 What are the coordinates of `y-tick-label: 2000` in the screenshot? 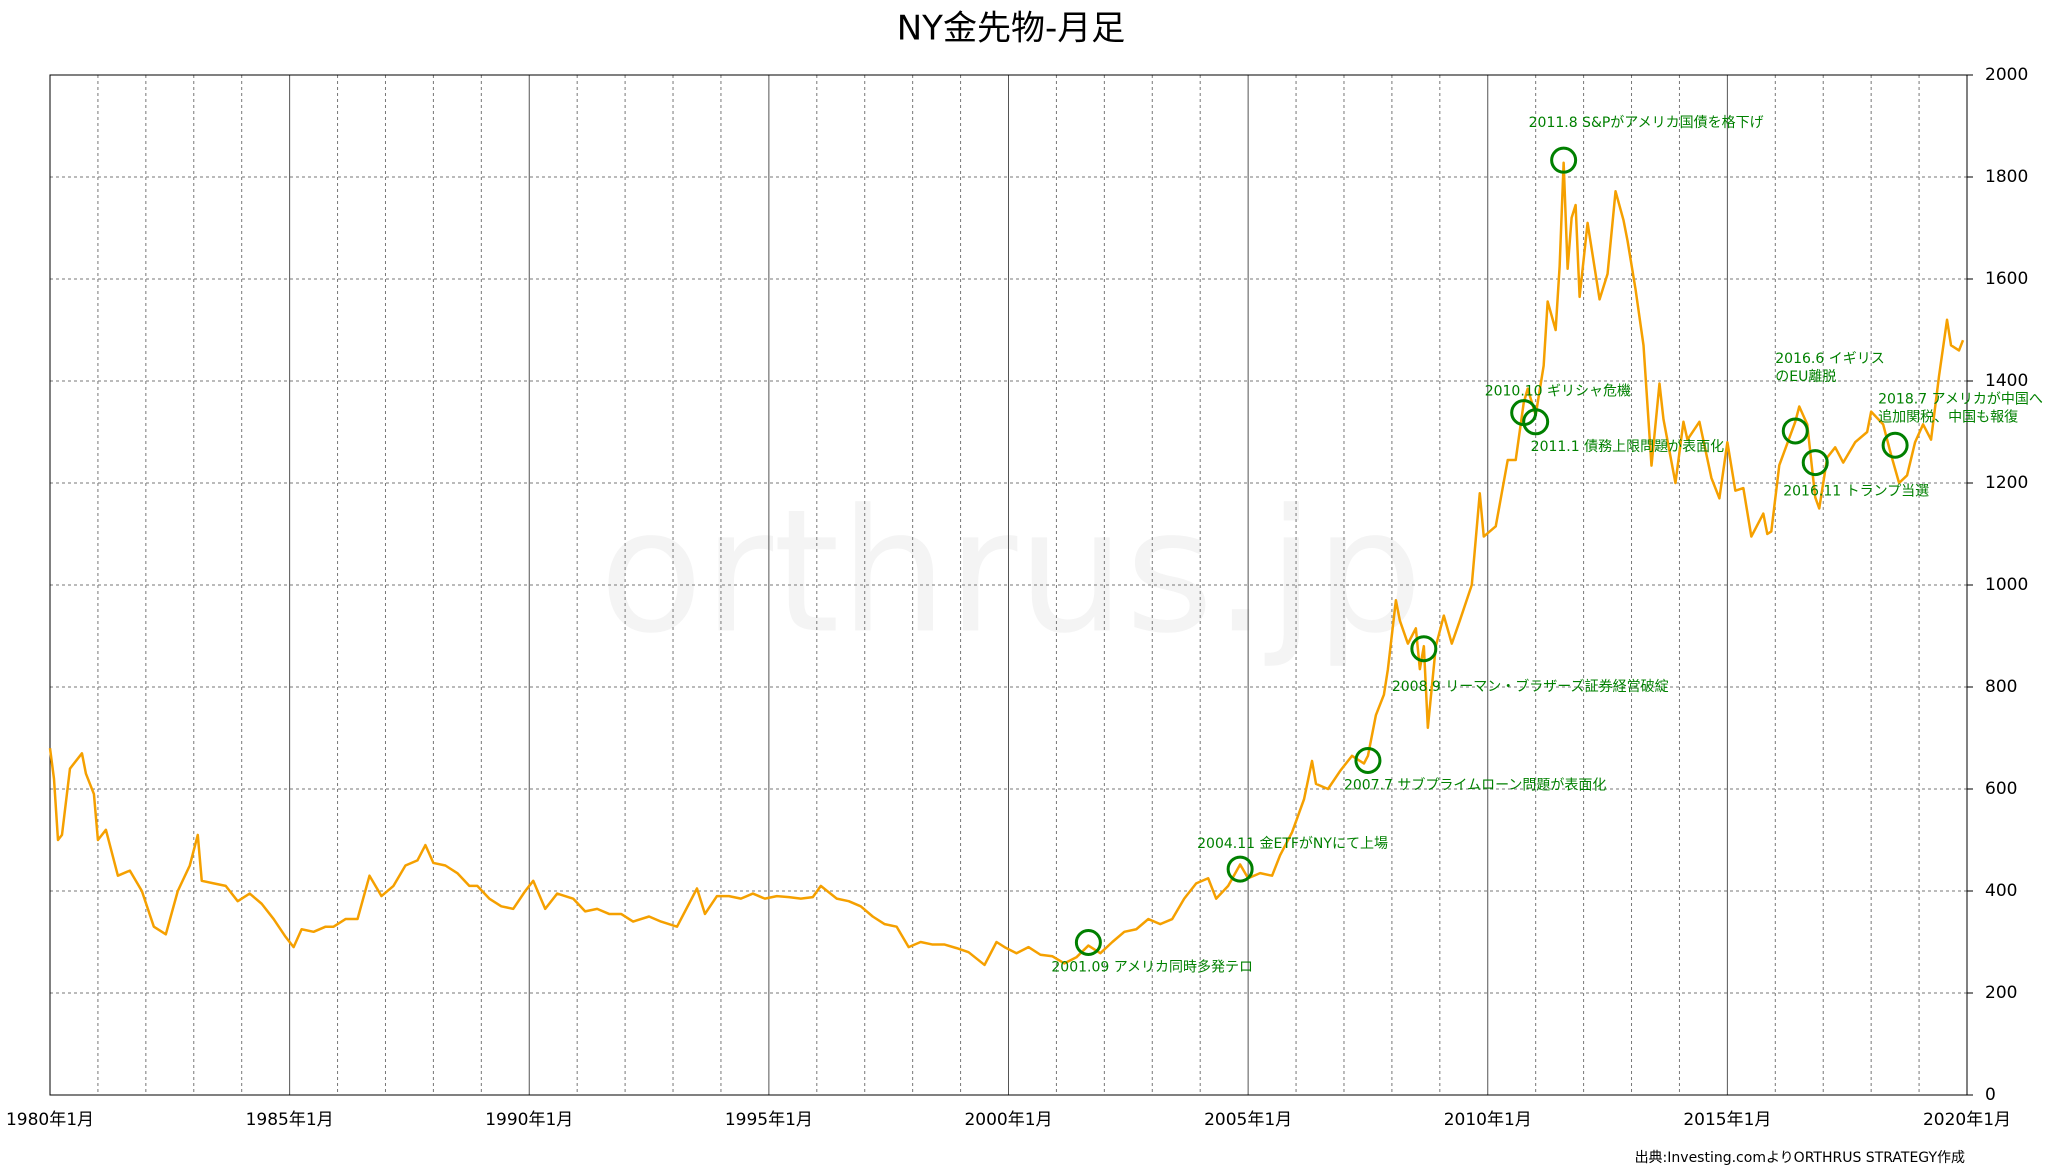 It's located at (2006, 75).